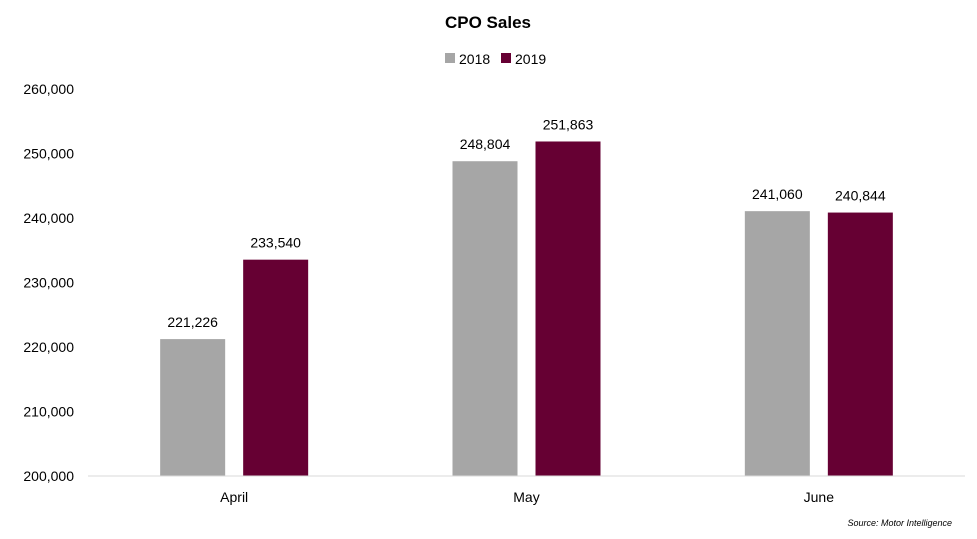  I want to click on x-tick-label-june: June, so click(819, 497).